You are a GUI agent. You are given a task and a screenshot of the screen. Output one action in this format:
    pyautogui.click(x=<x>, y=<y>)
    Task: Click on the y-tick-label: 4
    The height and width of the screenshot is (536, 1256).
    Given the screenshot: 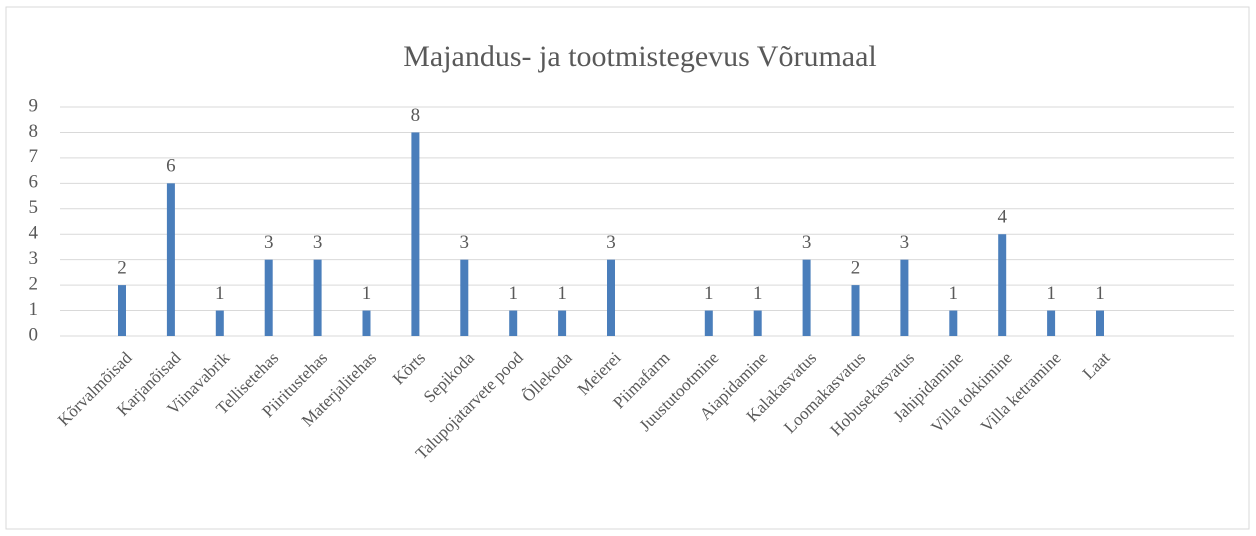 What is the action you would take?
    pyautogui.click(x=34, y=233)
    